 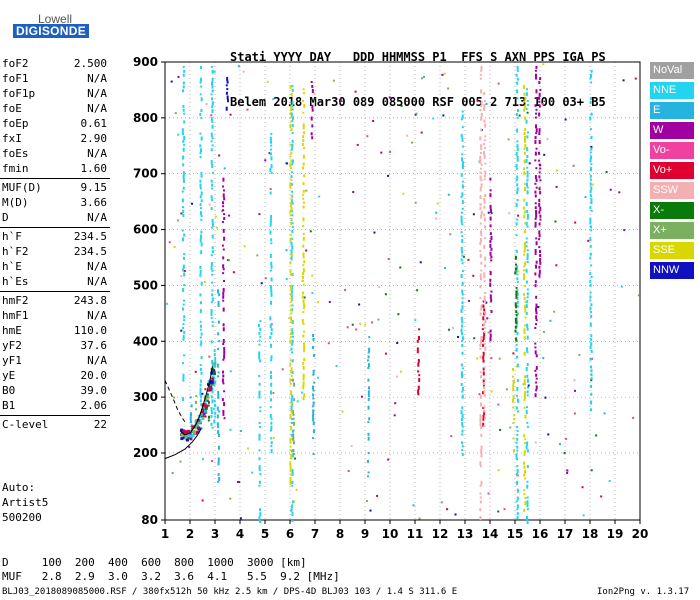 I want to click on auto-label: Auto:, so click(x=19, y=487).